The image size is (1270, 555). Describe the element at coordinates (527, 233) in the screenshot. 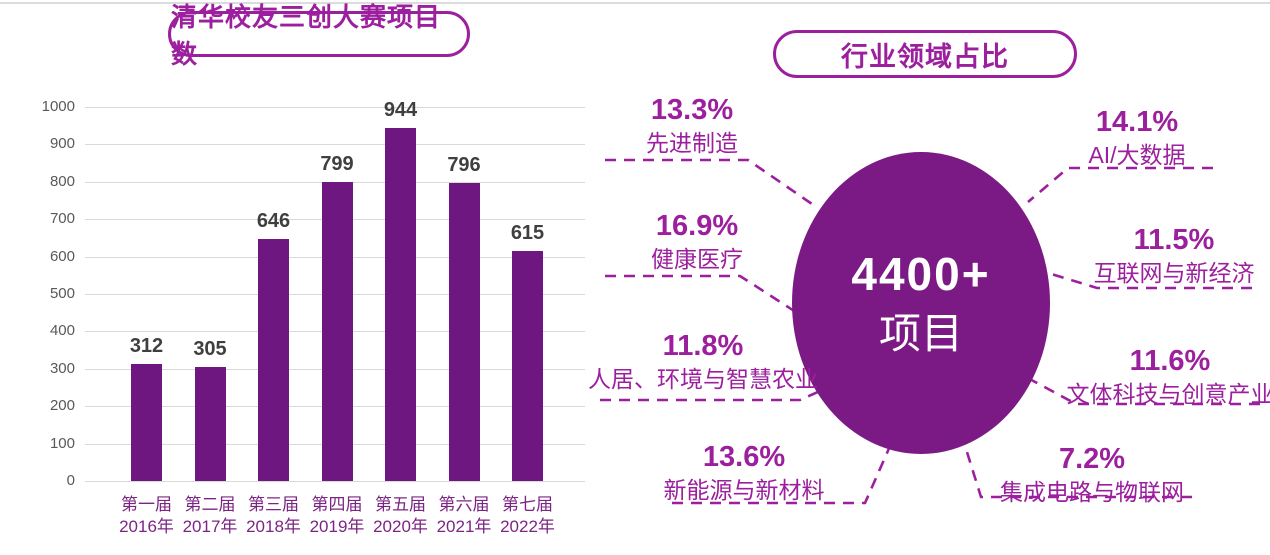

I see `bar-value-label: 615` at that location.